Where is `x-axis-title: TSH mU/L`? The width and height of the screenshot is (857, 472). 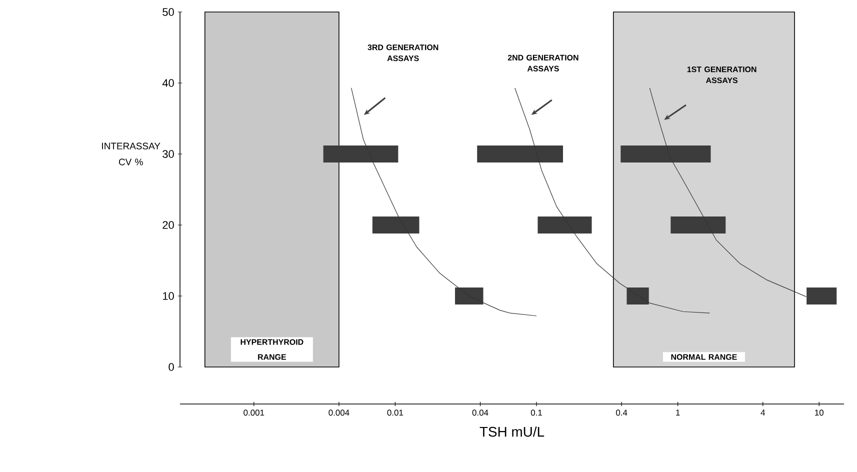
x-axis-title: TSH mU/L is located at coordinates (512, 431).